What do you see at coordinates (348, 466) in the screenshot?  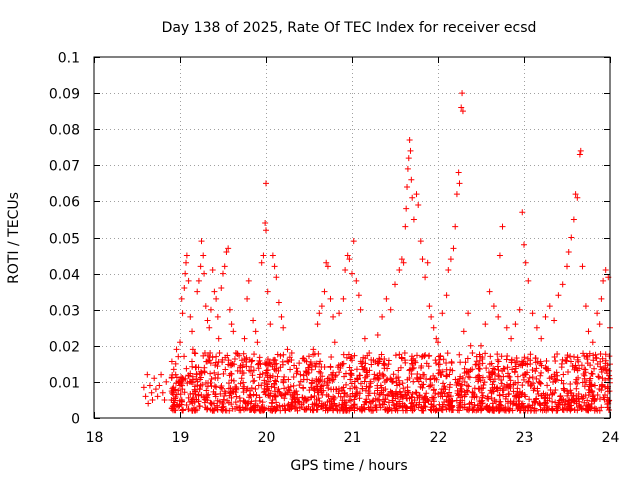 I see `x-axis-label: GPS time / hours` at bounding box center [348, 466].